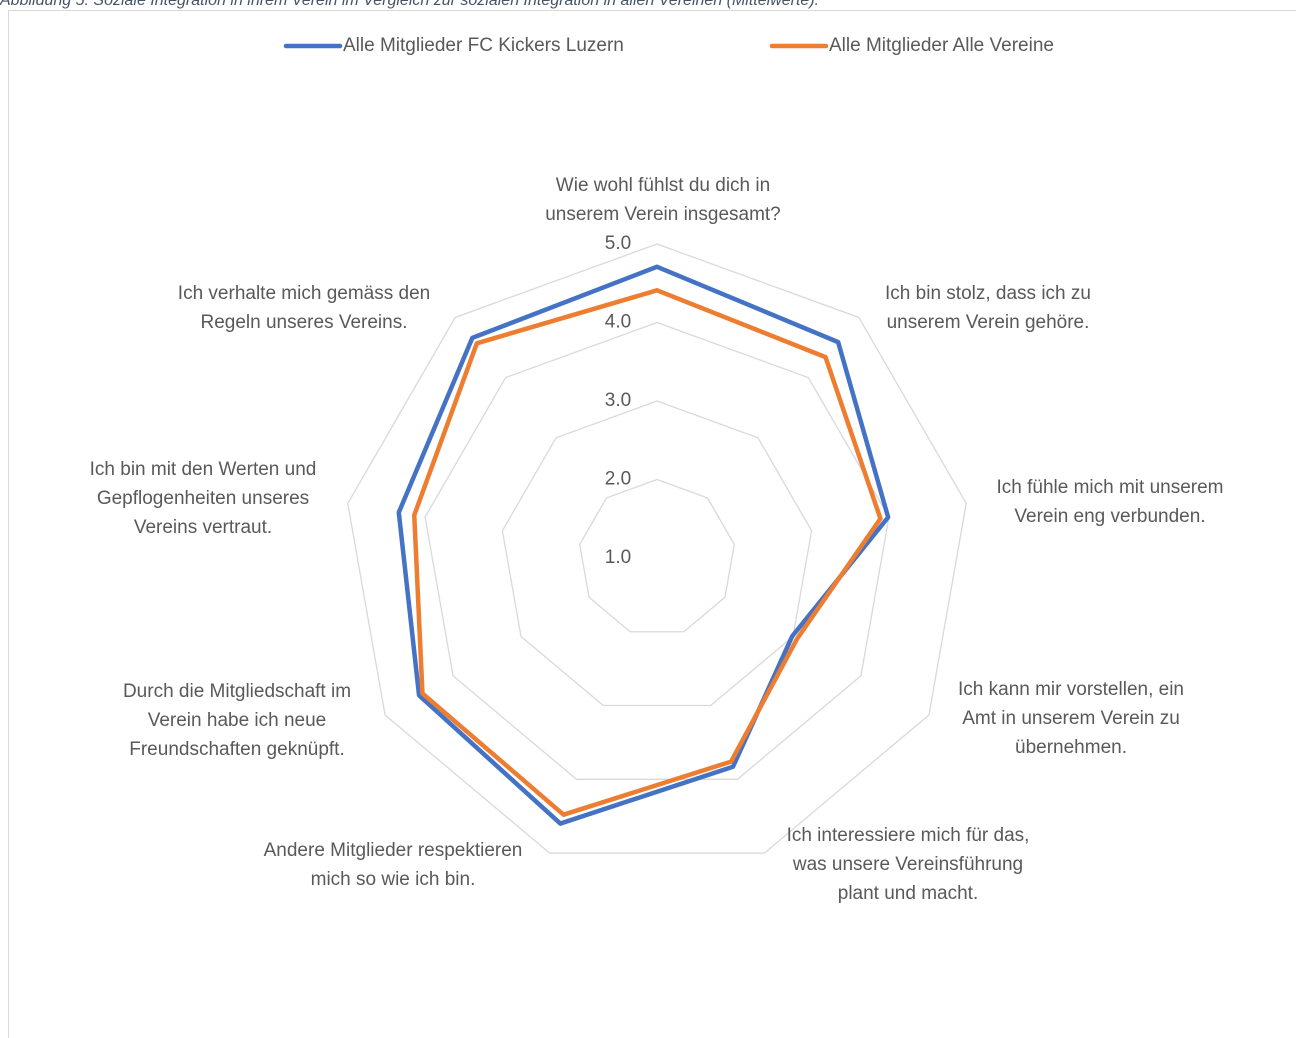  I want to click on tick-label: 3.0, so click(618, 400).